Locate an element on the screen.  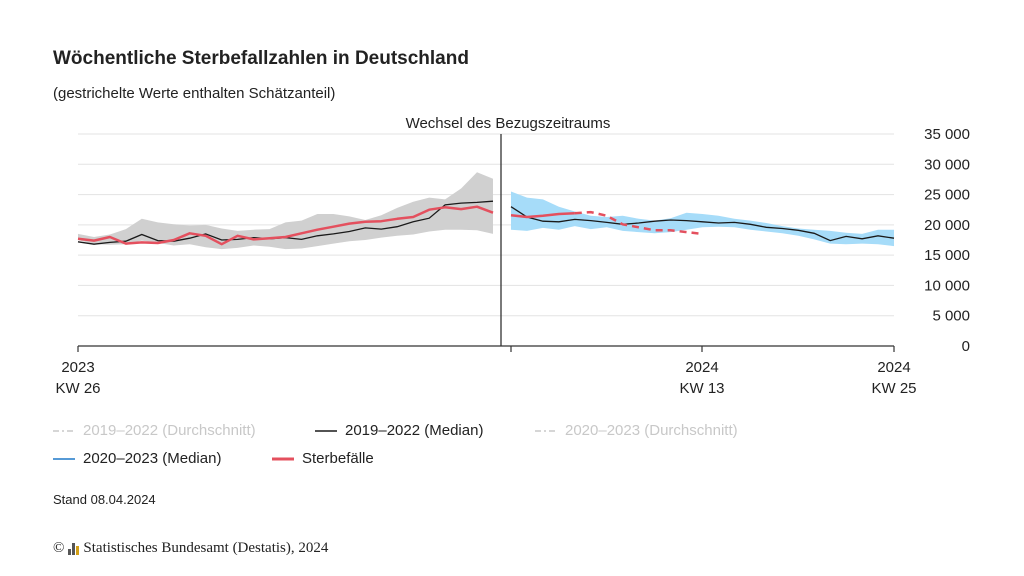
range-band-2019-2022 is located at coordinates (285, 211).